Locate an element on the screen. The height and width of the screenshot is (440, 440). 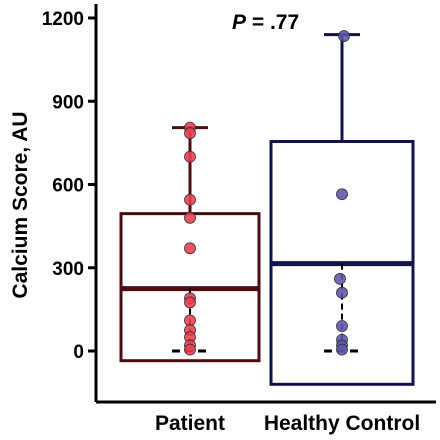
category-label: Healthy Control is located at coordinates (342, 423).